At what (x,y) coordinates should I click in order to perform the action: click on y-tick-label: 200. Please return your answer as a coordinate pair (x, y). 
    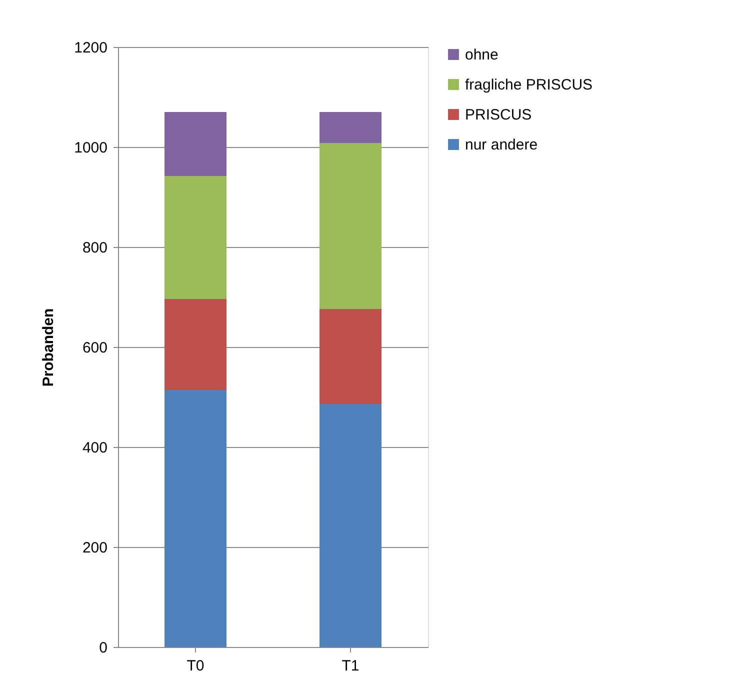
    Looking at the image, I should click on (95, 548).